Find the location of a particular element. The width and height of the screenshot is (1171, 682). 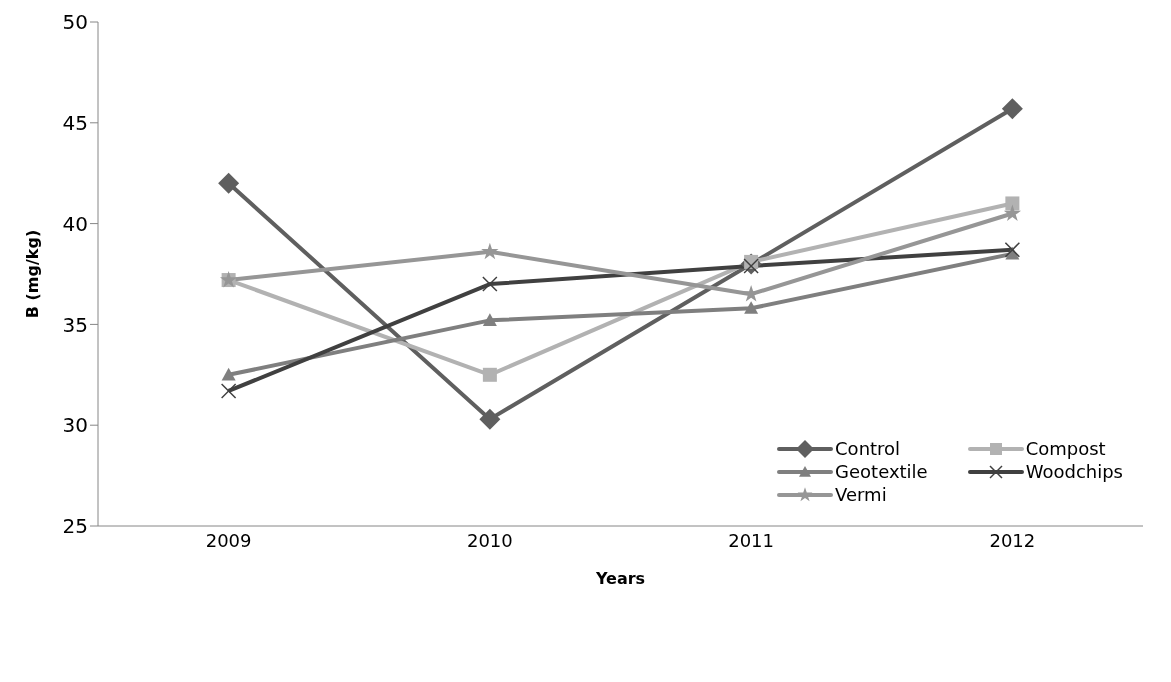

legend-label: Compost is located at coordinates (1065, 448).